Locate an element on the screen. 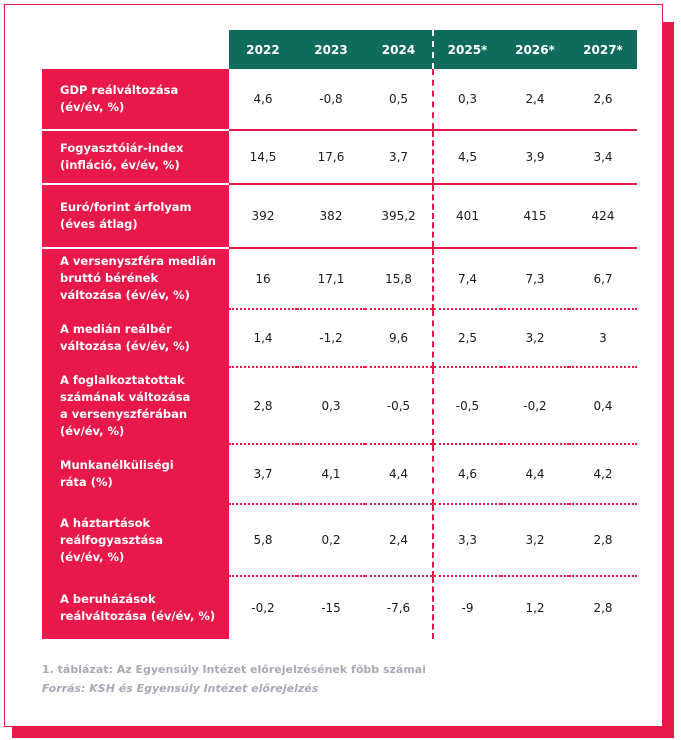  row-label-line: A beruházások is located at coordinates (108, 599).